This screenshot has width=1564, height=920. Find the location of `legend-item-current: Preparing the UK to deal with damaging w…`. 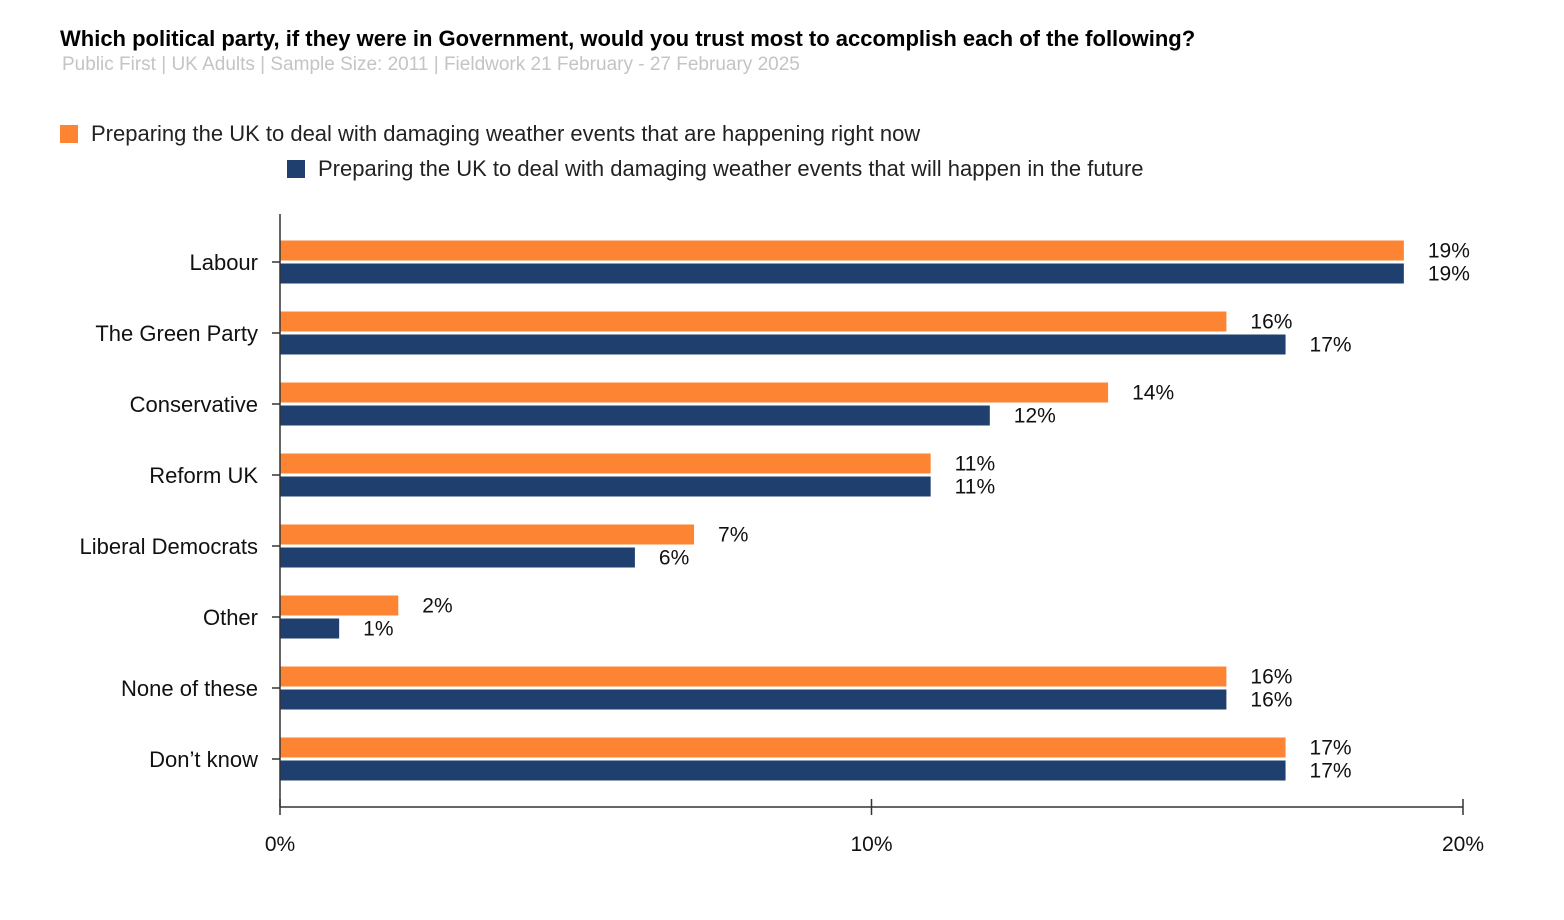

legend-item-current: Preparing the UK to deal with damaging w… is located at coordinates (490, 134).